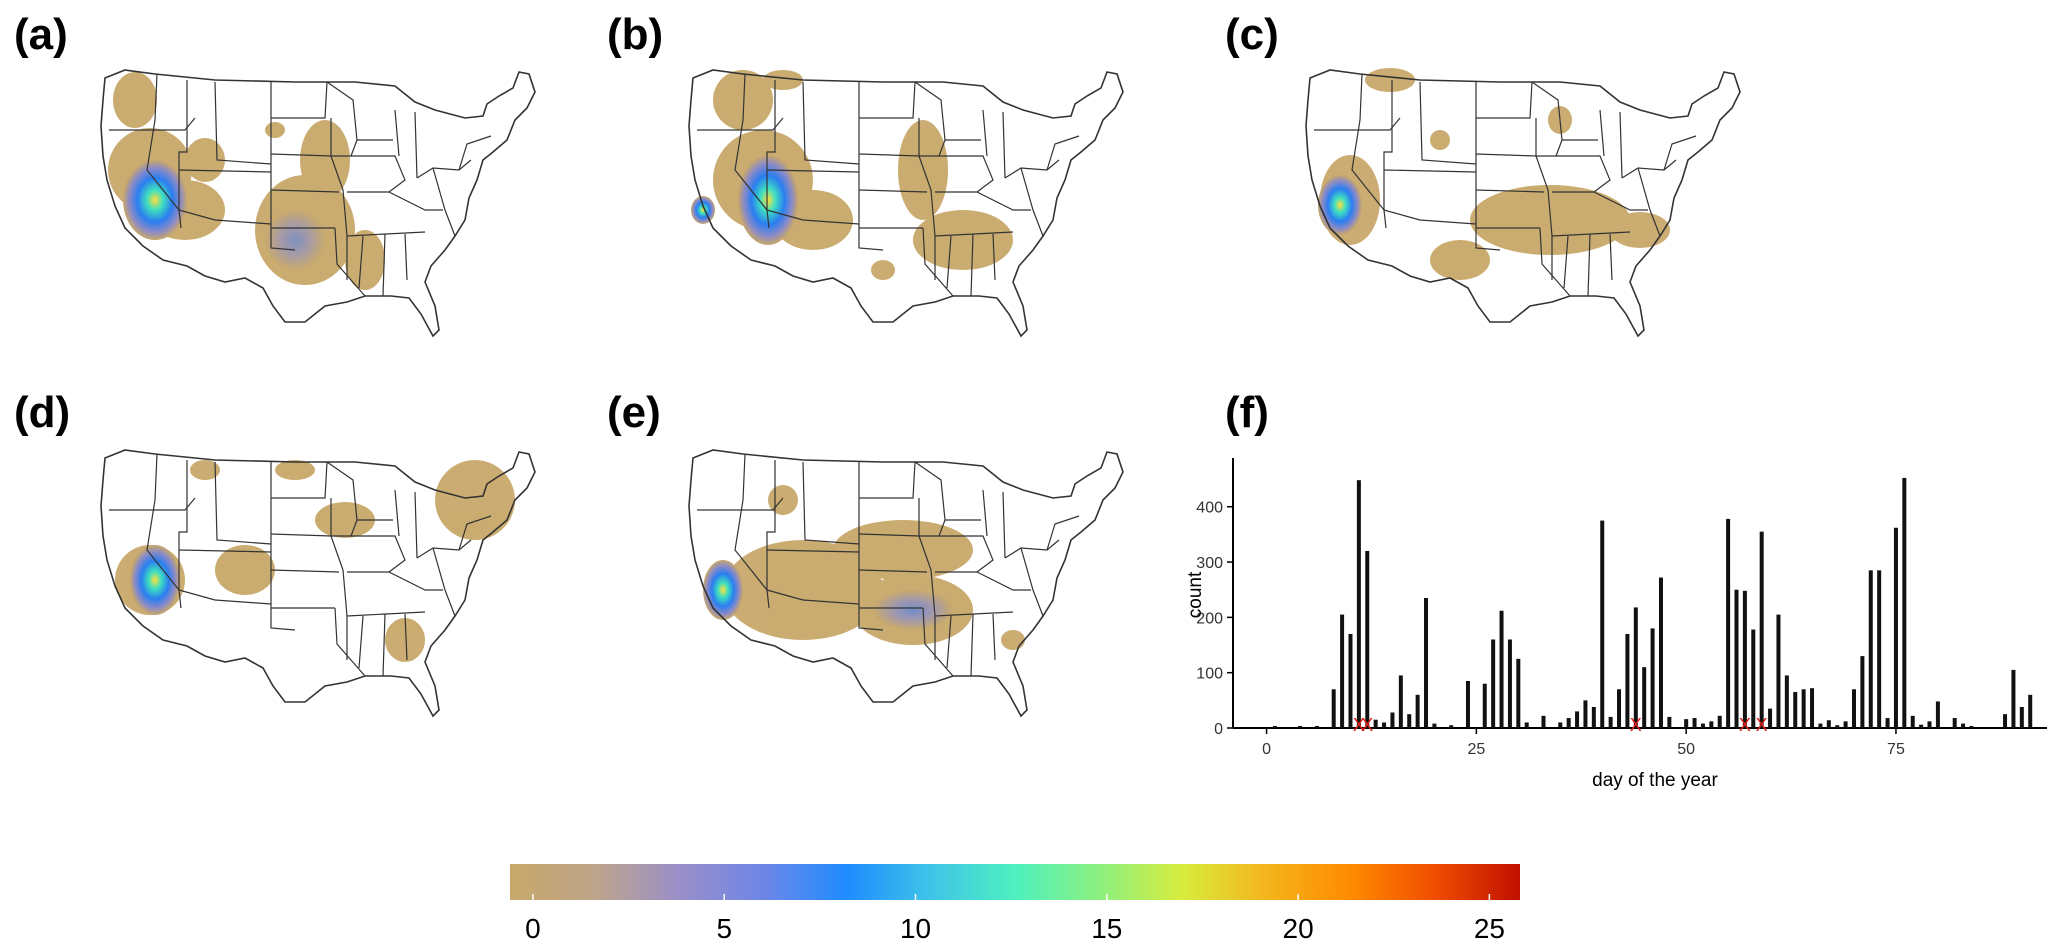 The image size is (2067, 951). I want to click on colorbar-tick-label: 5, so click(724, 928).